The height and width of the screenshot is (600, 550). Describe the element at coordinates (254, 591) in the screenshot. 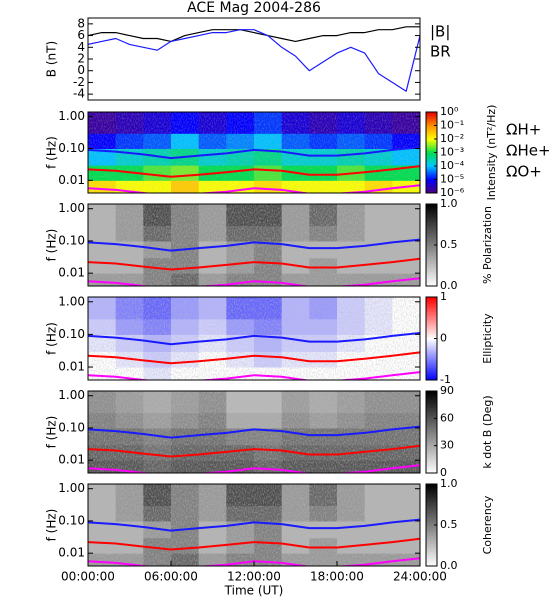

I see `x-axis-label: Time (UT)` at that location.